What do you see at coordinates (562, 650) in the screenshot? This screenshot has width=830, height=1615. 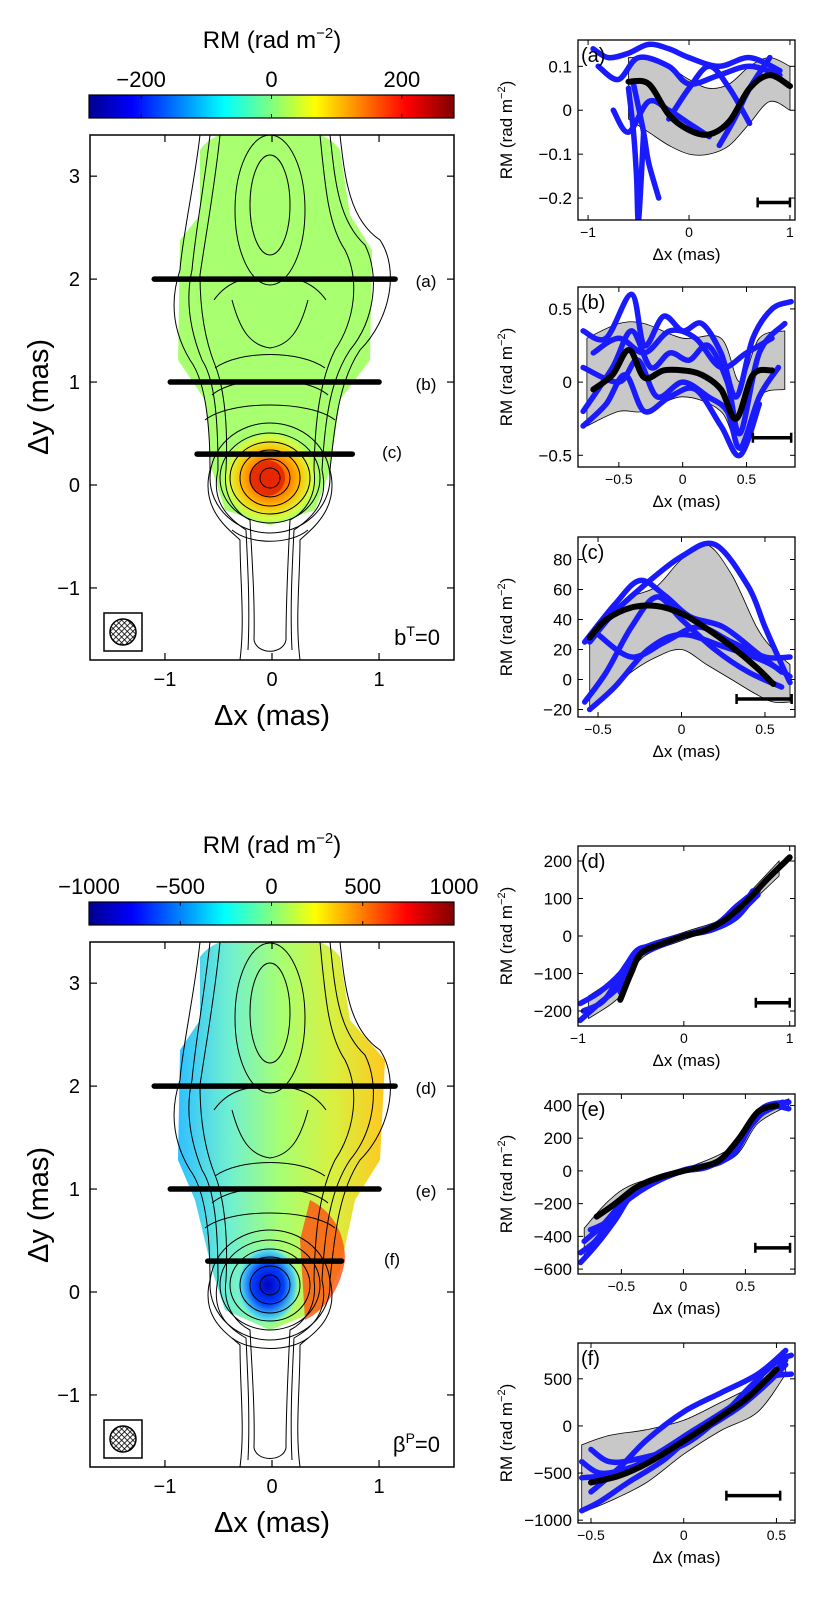 I see `ytick-label: 20` at bounding box center [562, 650].